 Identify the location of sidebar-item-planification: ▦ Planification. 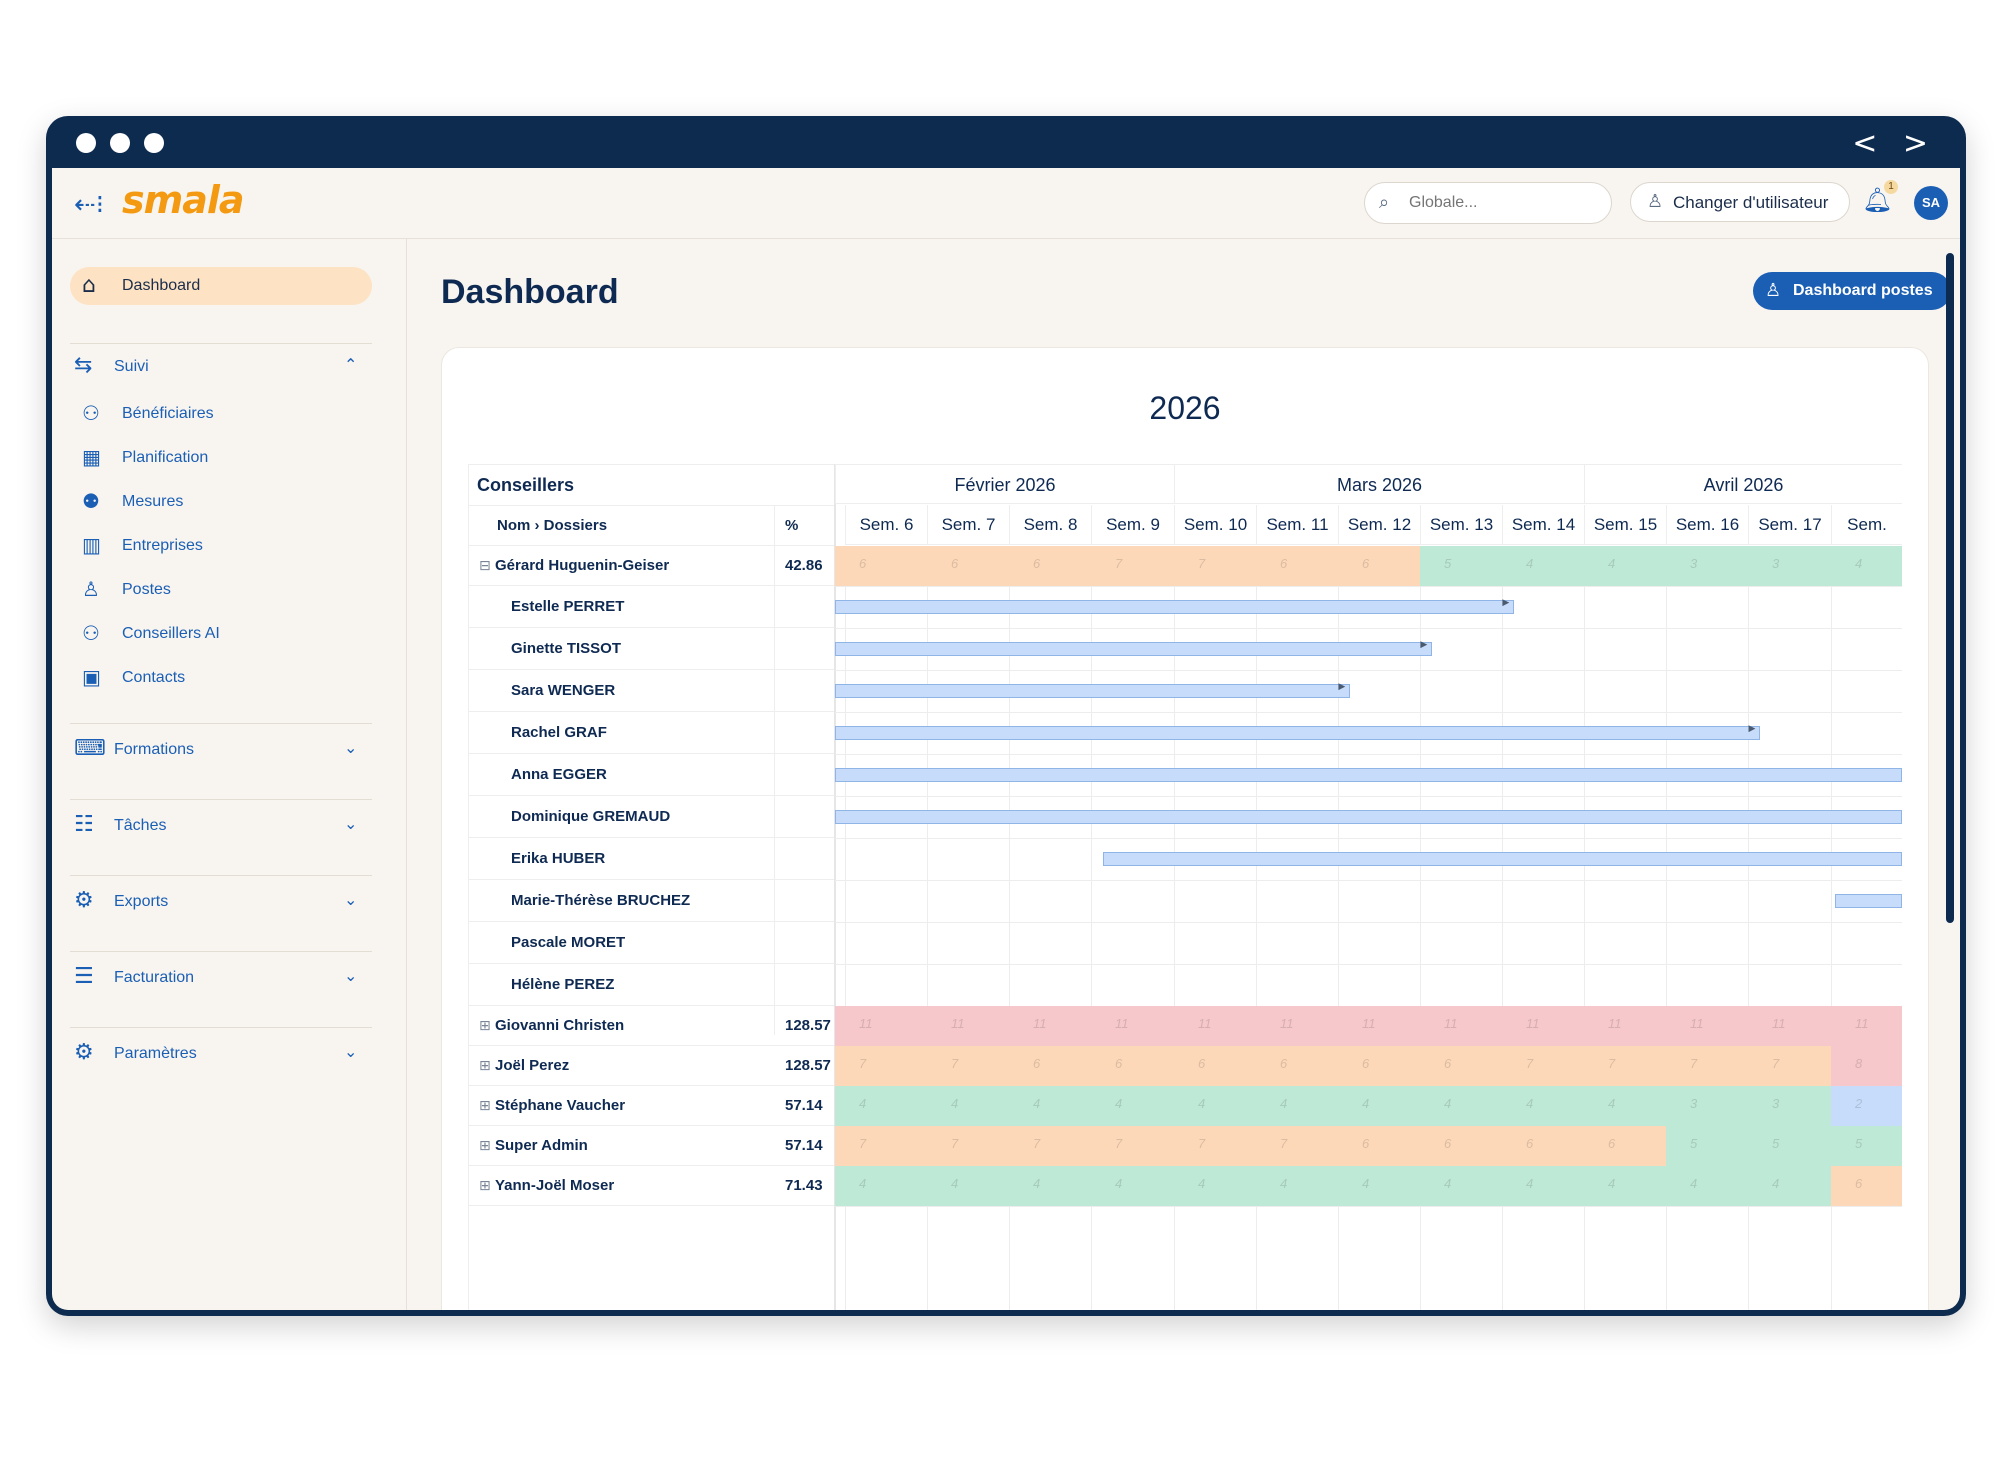
(222, 459).